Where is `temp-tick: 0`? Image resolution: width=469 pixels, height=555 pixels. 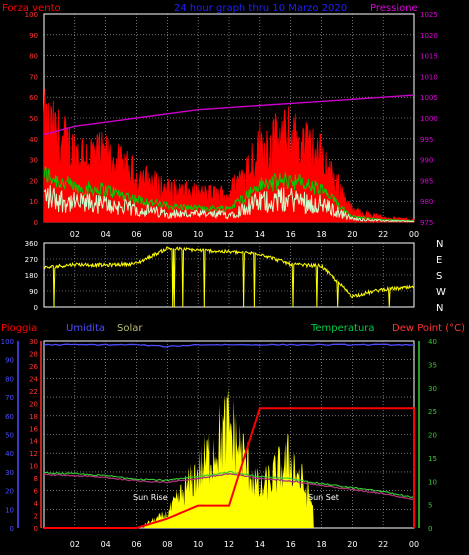 temp-tick: 0 is located at coordinates (430, 529).